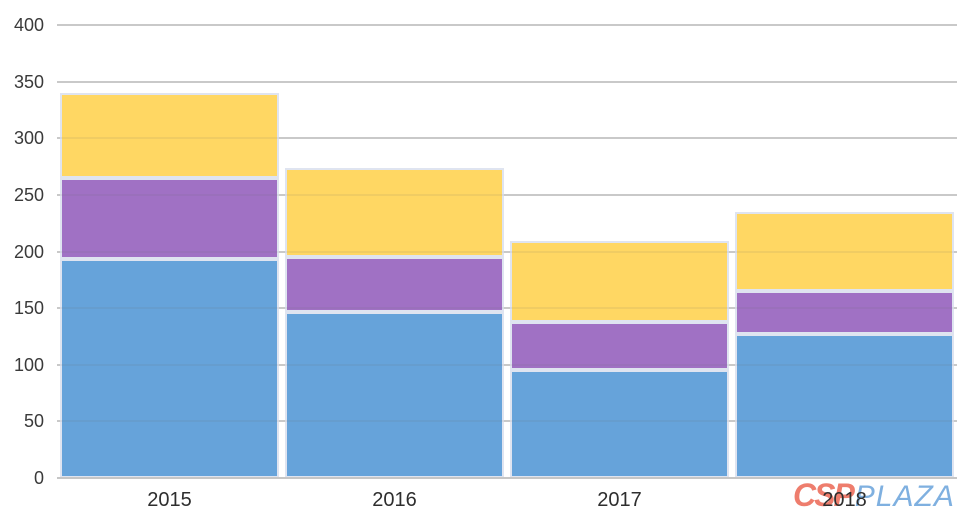 The image size is (971, 525). What do you see at coordinates (904, 496) in the screenshot?
I see `logo-plaza-text: PLAZA` at bounding box center [904, 496].